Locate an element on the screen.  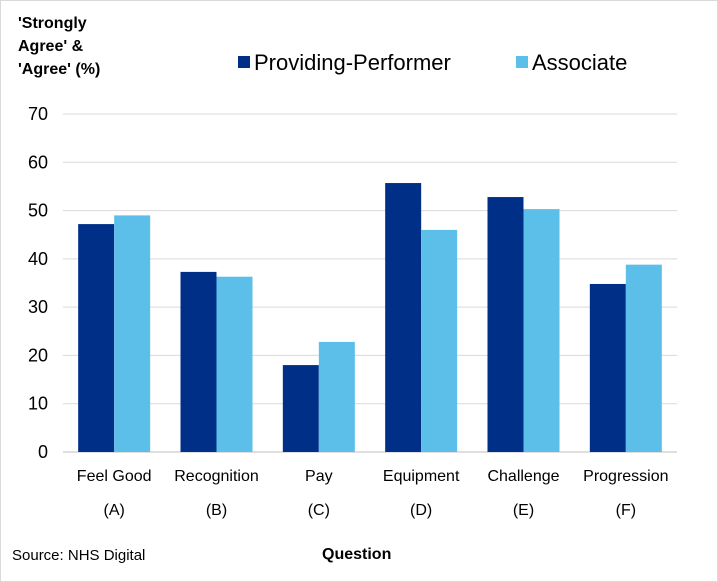
y-tick-30: 30 is located at coordinates (38, 307).